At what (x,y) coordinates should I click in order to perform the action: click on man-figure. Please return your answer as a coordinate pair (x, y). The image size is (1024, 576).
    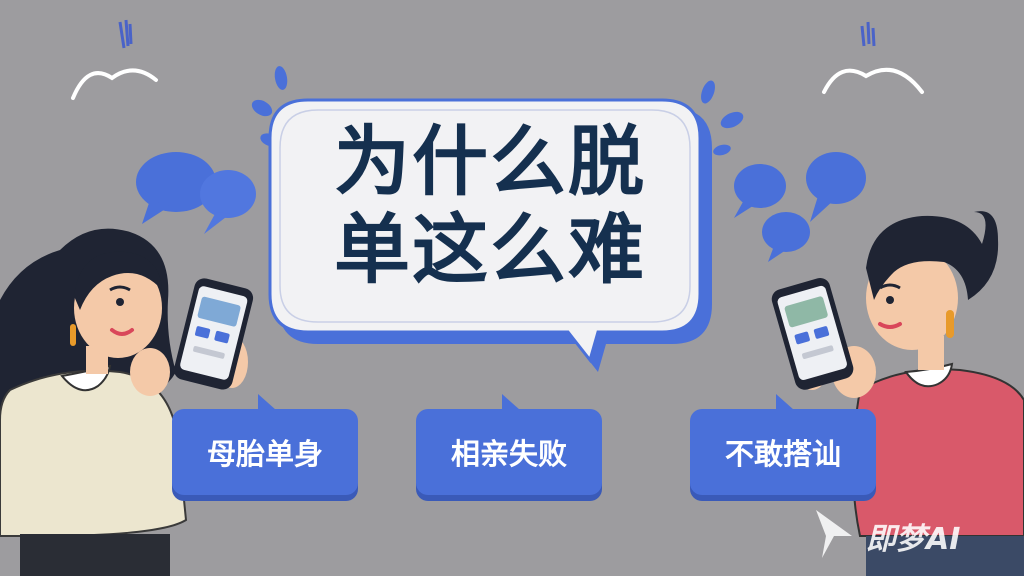
    Looking at the image, I should click on (909, 393).